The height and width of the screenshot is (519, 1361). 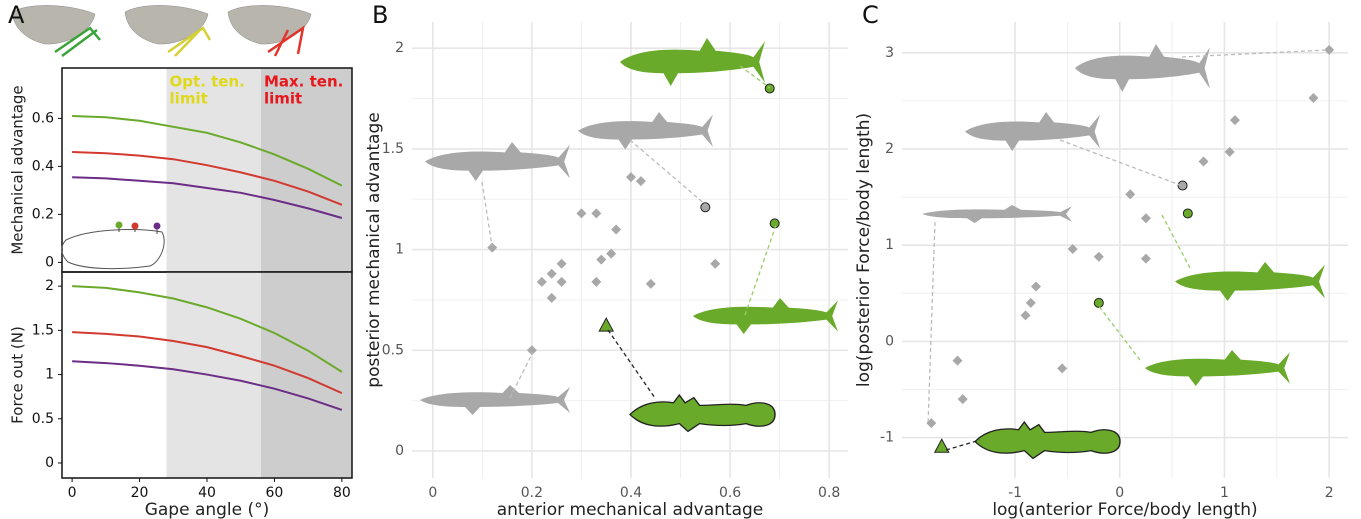 What do you see at coordinates (829, 493) in the screenshot?
I see `x-tick-label: 0.8` at bounding box center [829, 493].